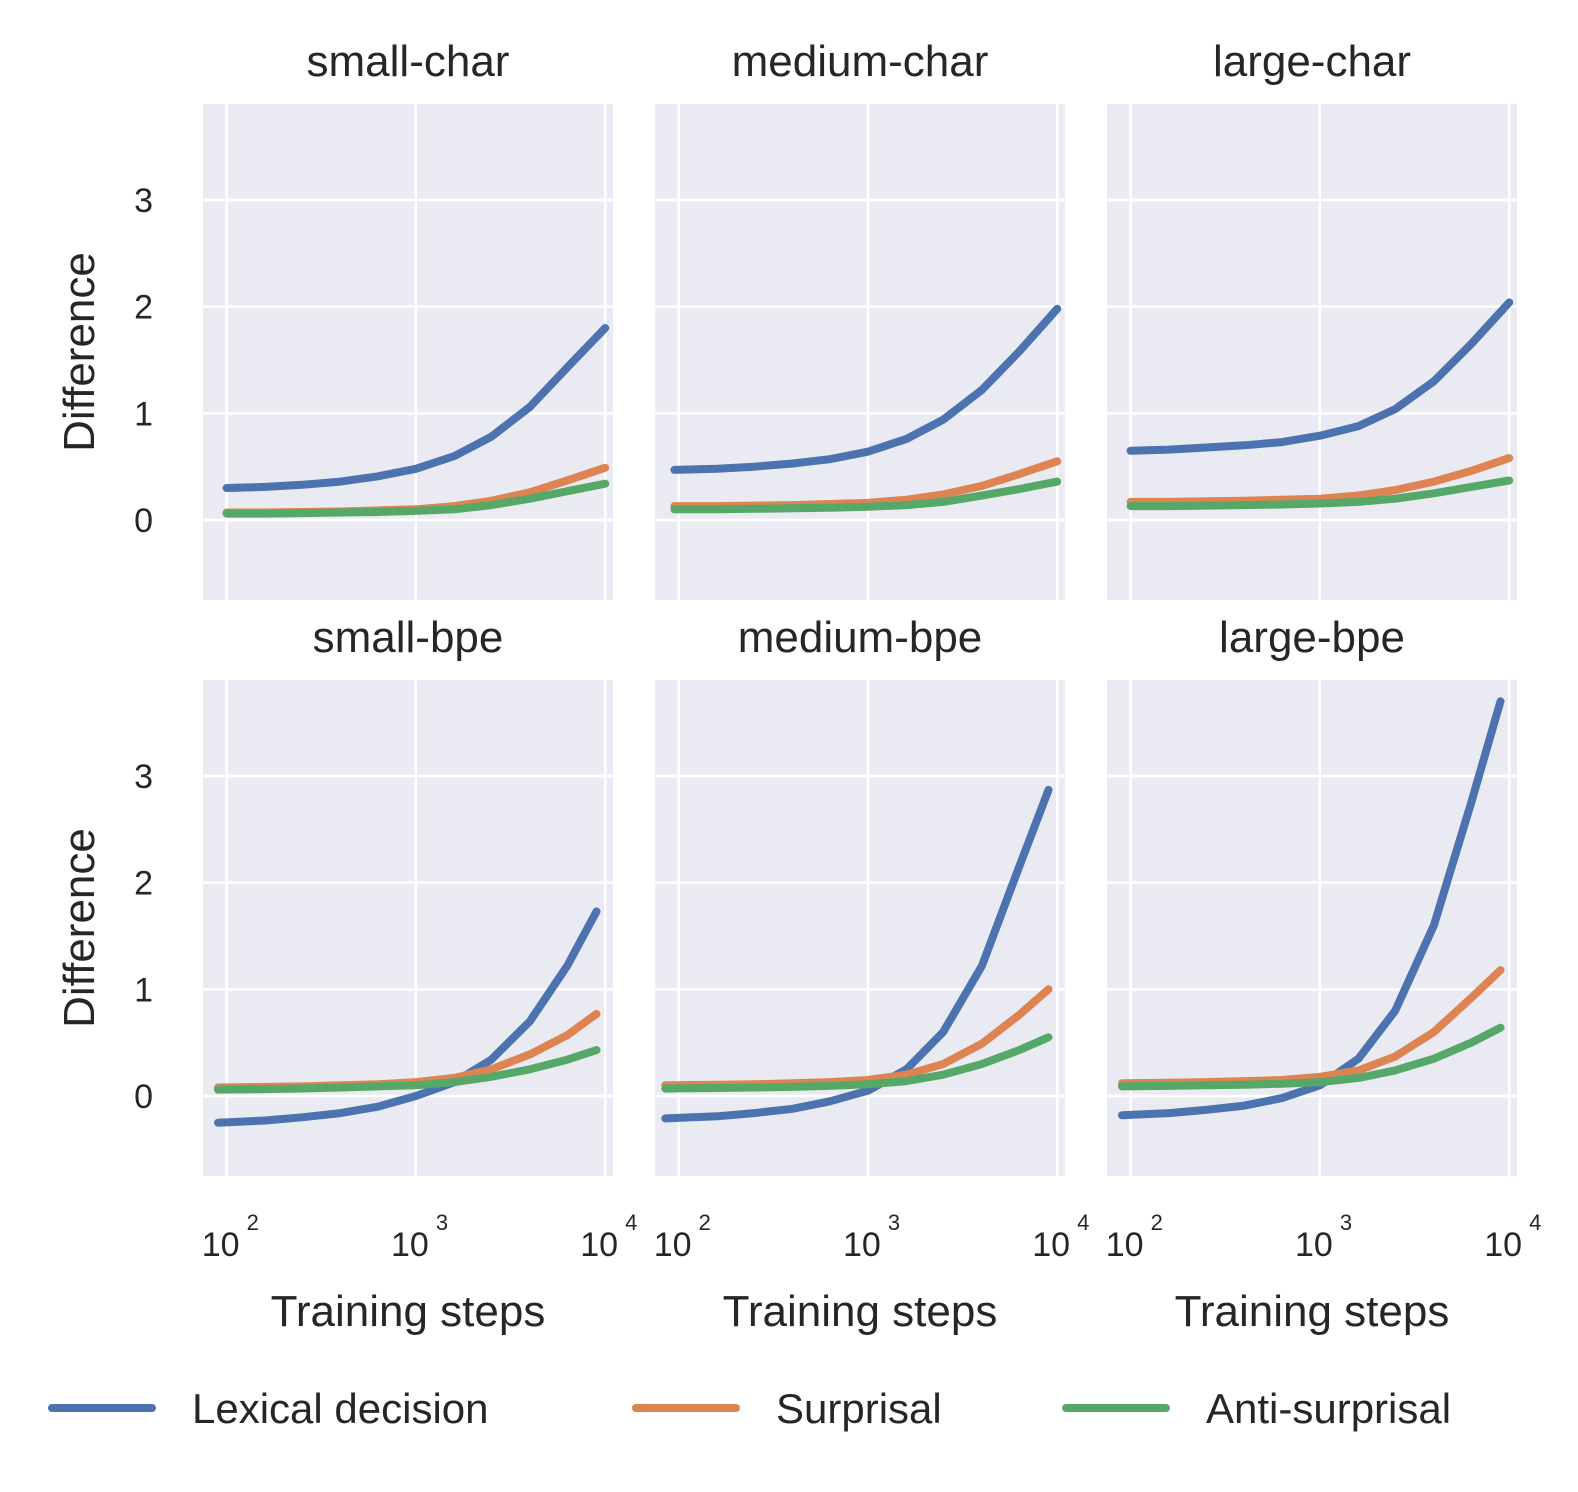  I want to click on panel-title: small-bpe, so click(408, 637).